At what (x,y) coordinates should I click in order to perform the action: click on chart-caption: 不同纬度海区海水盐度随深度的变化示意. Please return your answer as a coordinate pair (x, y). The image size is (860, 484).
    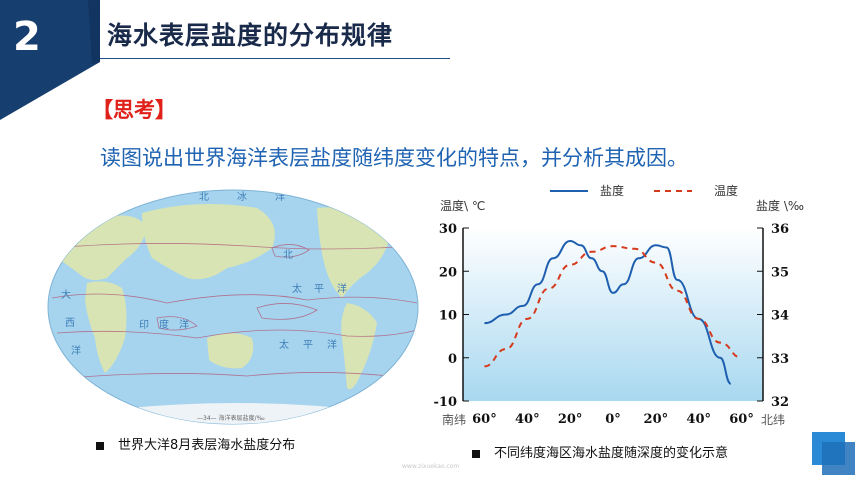
    Looking at the image, I should click on (600, 451).